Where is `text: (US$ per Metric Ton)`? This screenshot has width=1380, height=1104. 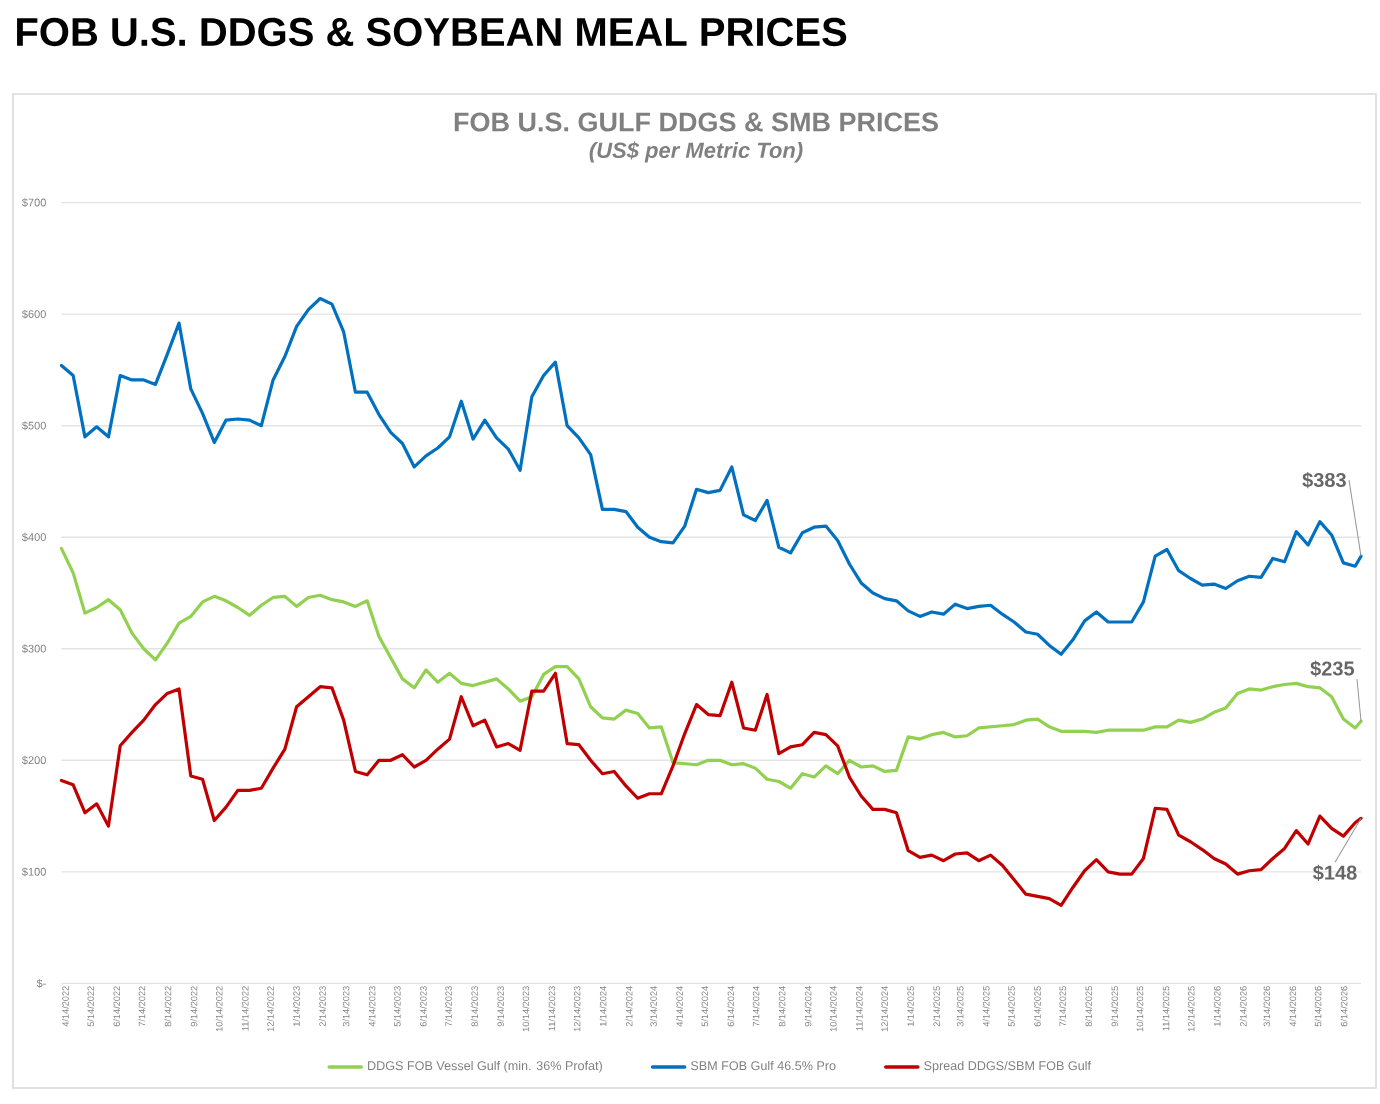 text: (US$ per Metric Ton) is located at coordinates (696, 152).